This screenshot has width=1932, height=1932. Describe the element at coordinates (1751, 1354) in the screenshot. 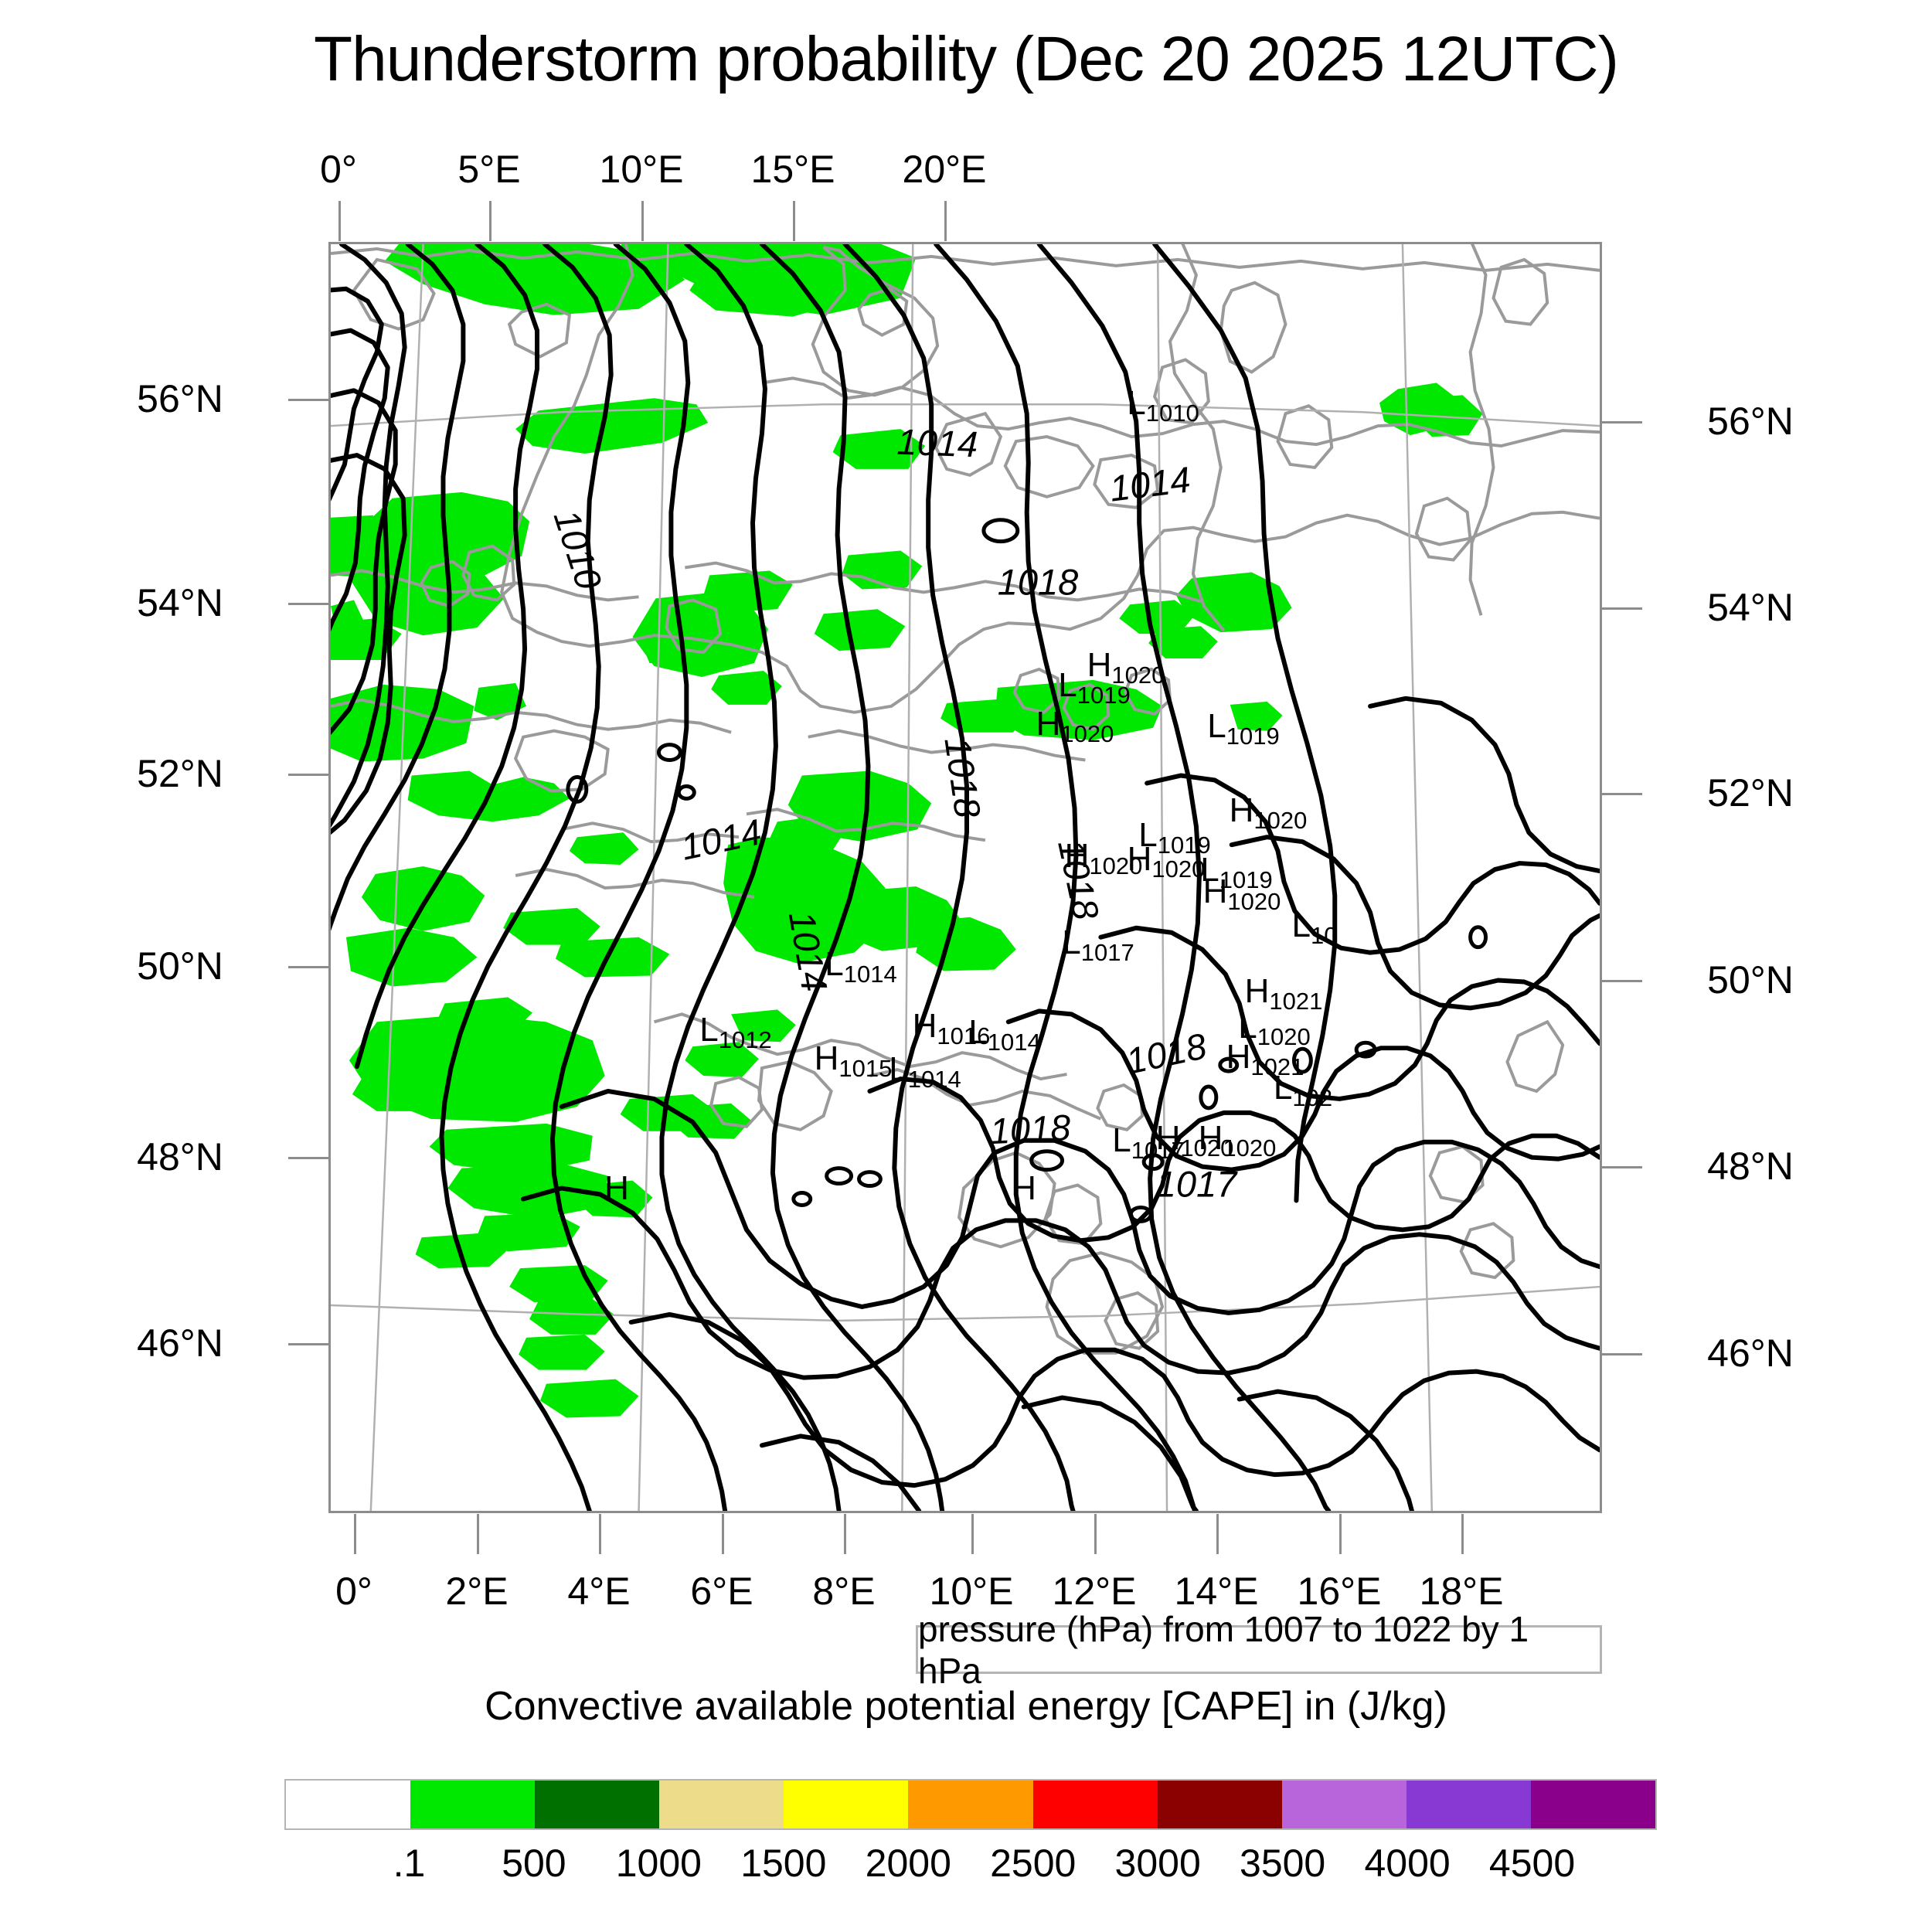

I see `right-tick-5: 46°N` at that location.